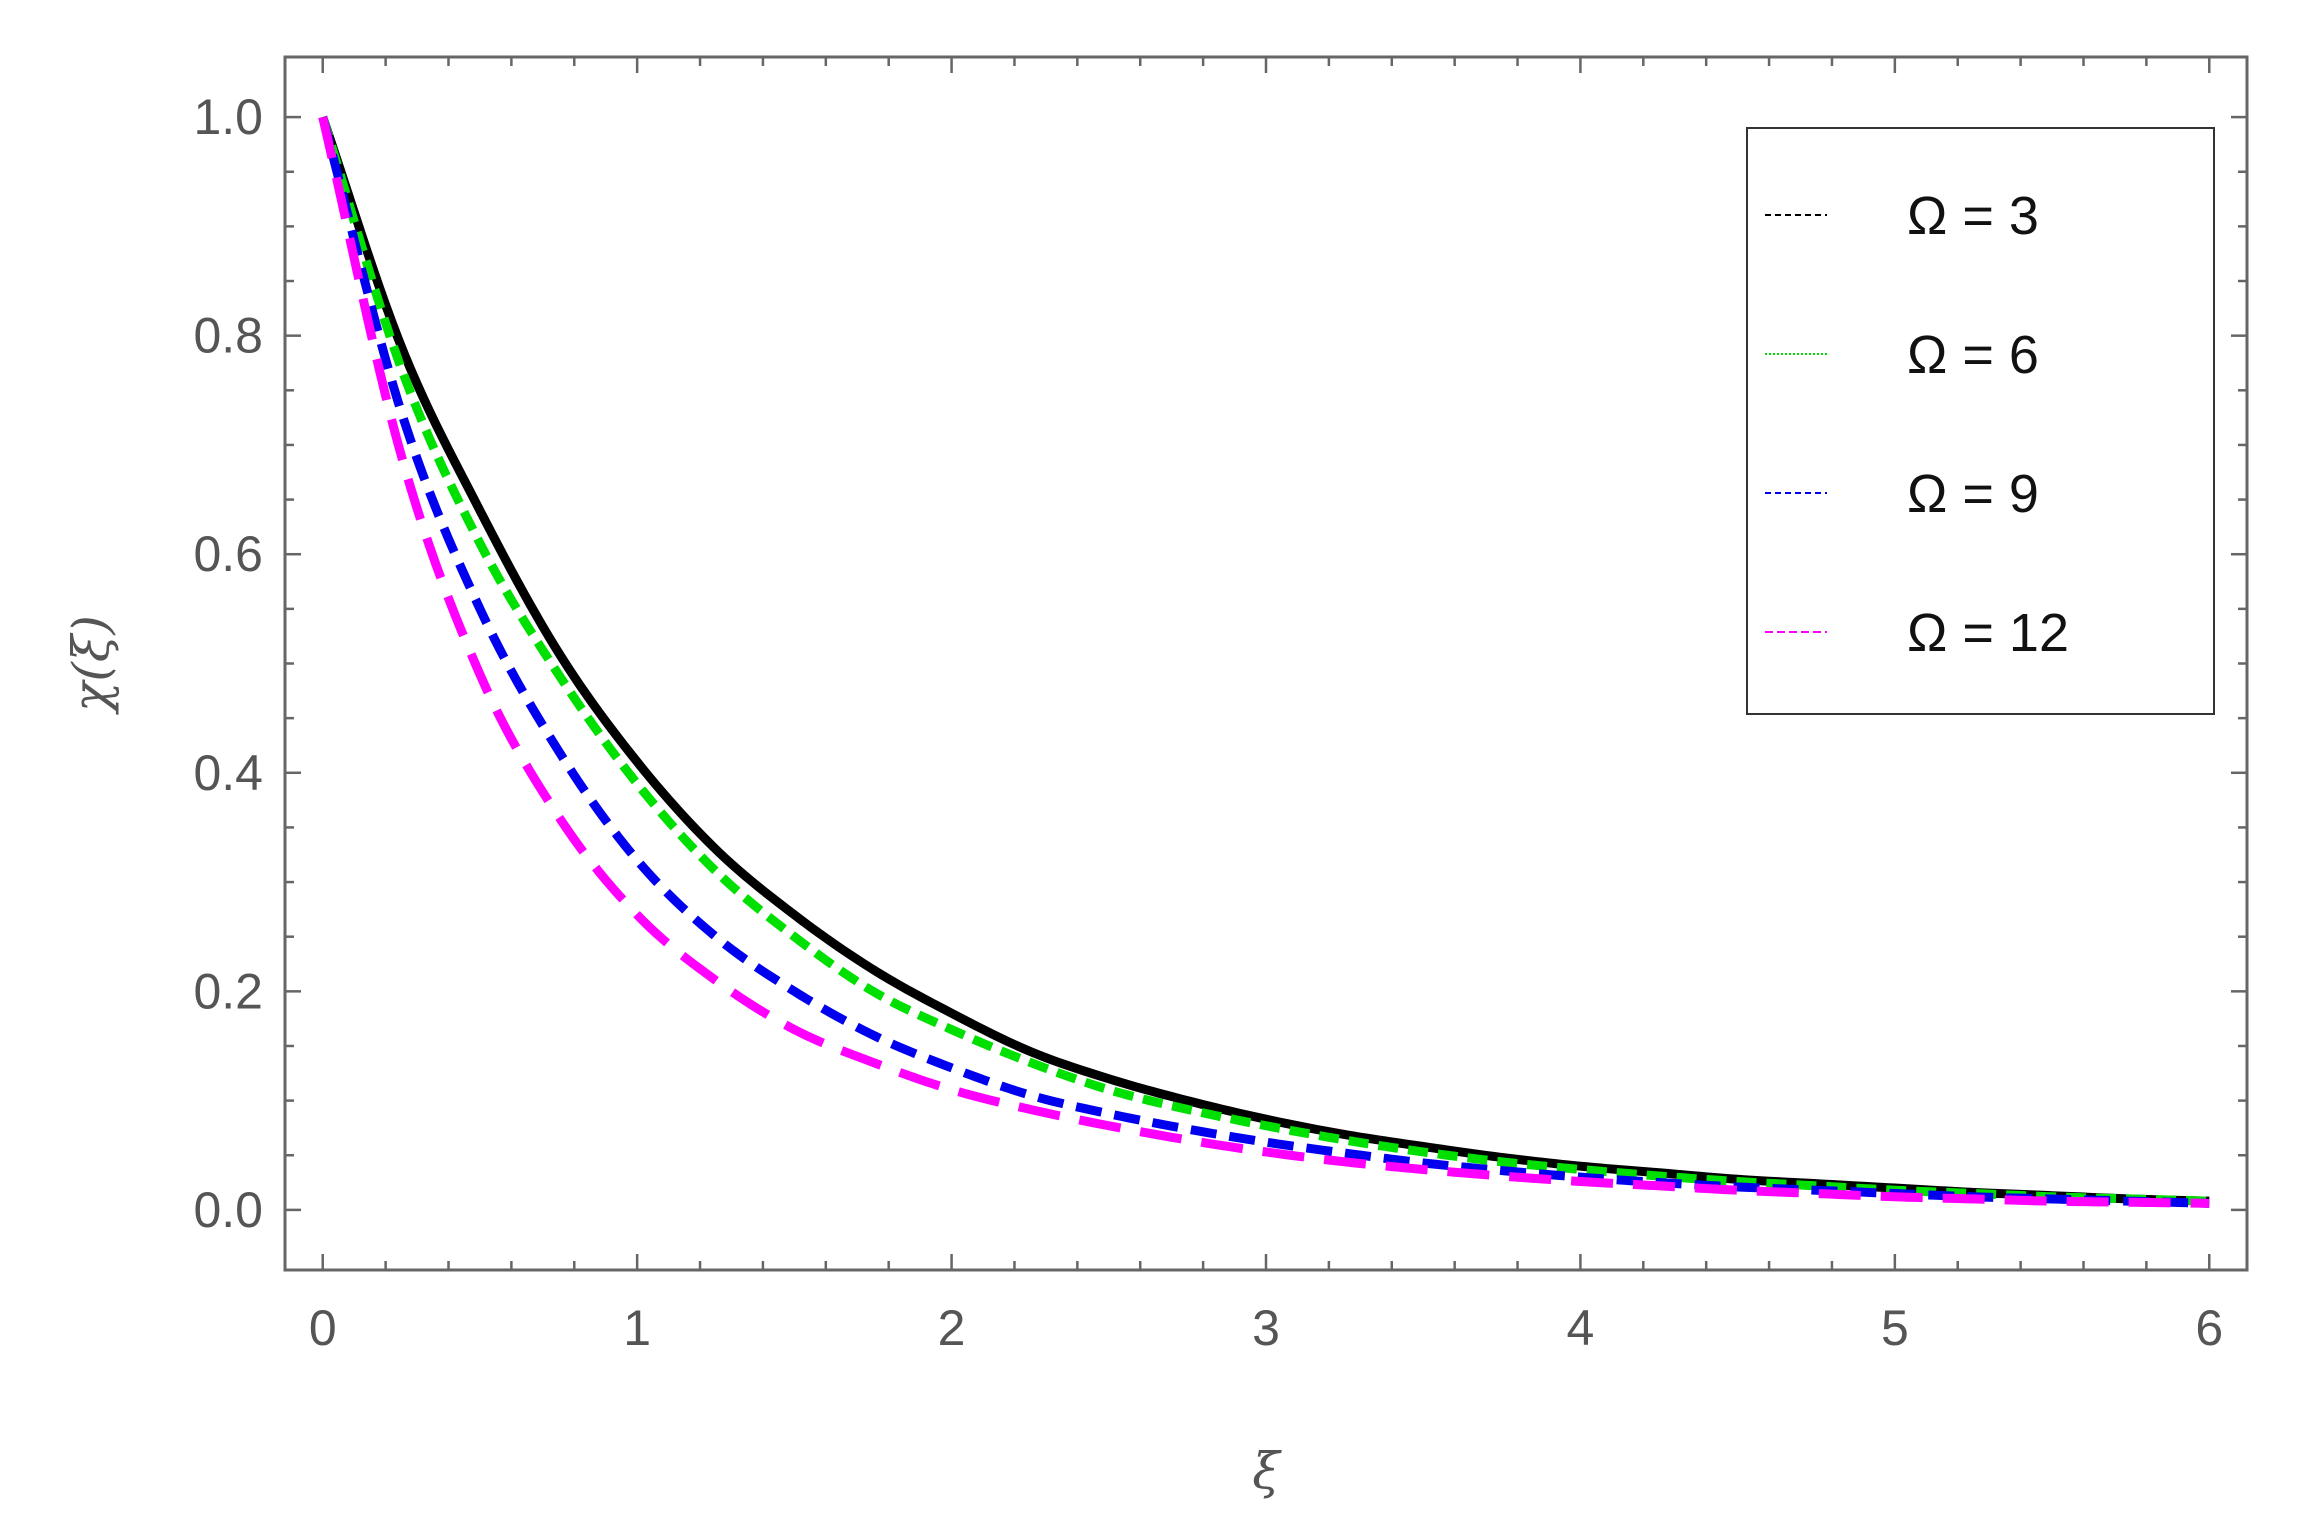 The height and width of the screenshot is (1528, 2302). Describe the element at coordinates (2209, 1328) in the screenshot. I see `x-tick-label: 6` at that location.